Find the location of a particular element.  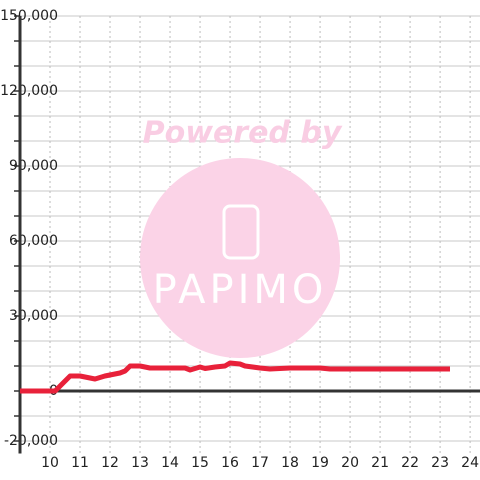

x-tick-label: 24 is located at coordinates (470, 463).